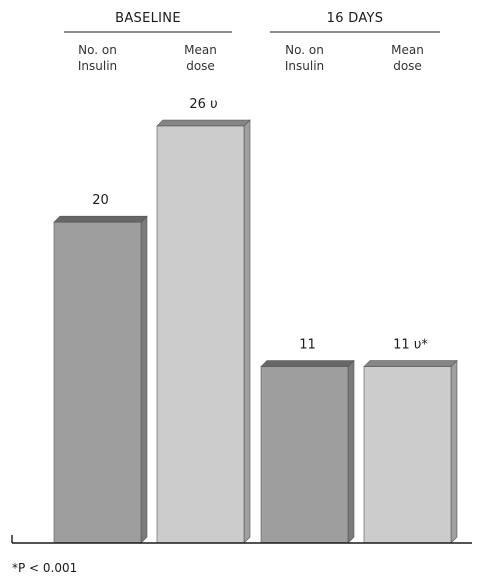 The height and width of the screenshot is (577, 486). I want to click on group-title-0: BASELINE, so click(148, 18).